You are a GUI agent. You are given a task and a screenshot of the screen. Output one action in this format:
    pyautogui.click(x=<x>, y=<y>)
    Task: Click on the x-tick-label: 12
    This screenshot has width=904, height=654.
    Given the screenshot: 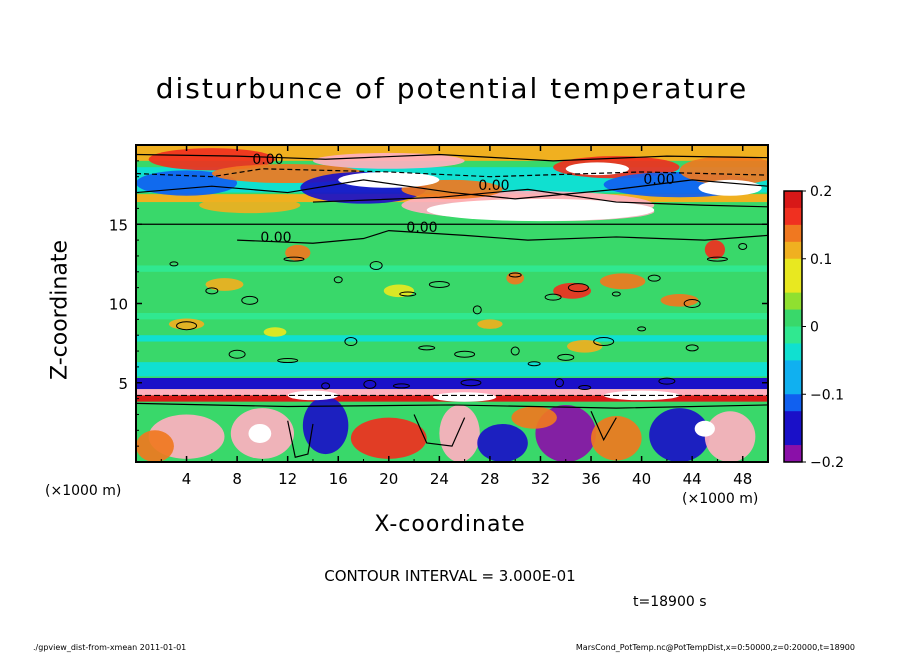 What is the action you would take?
    pyautogui.click(x=287, y=479)
    